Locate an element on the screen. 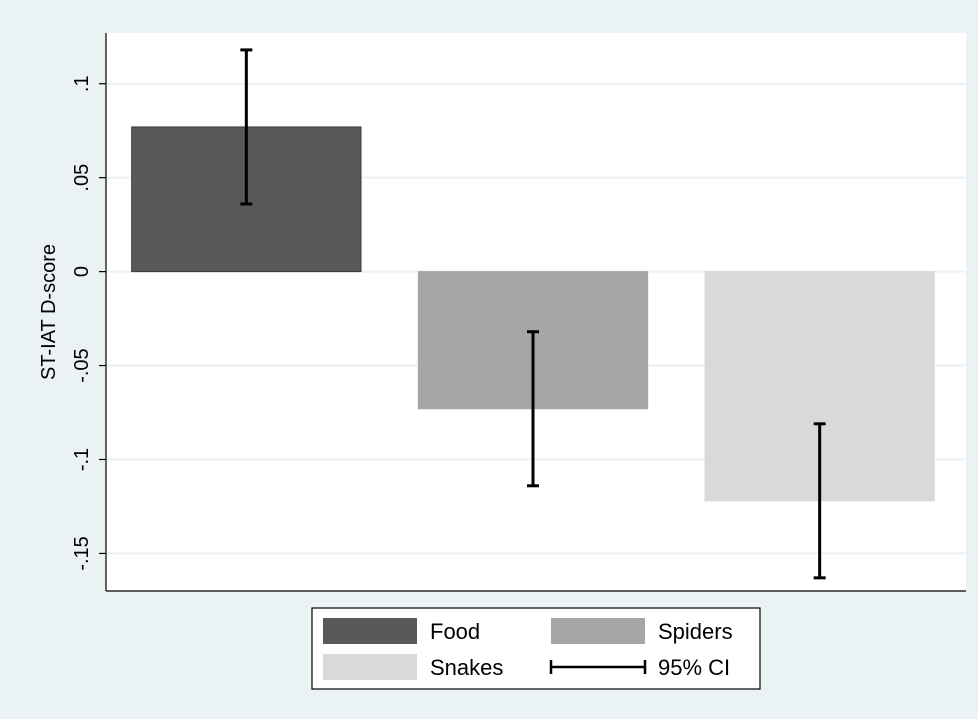 This screenshot has width=978, height=719. legend-swatch-snakes is located at coordinates (370, 667).